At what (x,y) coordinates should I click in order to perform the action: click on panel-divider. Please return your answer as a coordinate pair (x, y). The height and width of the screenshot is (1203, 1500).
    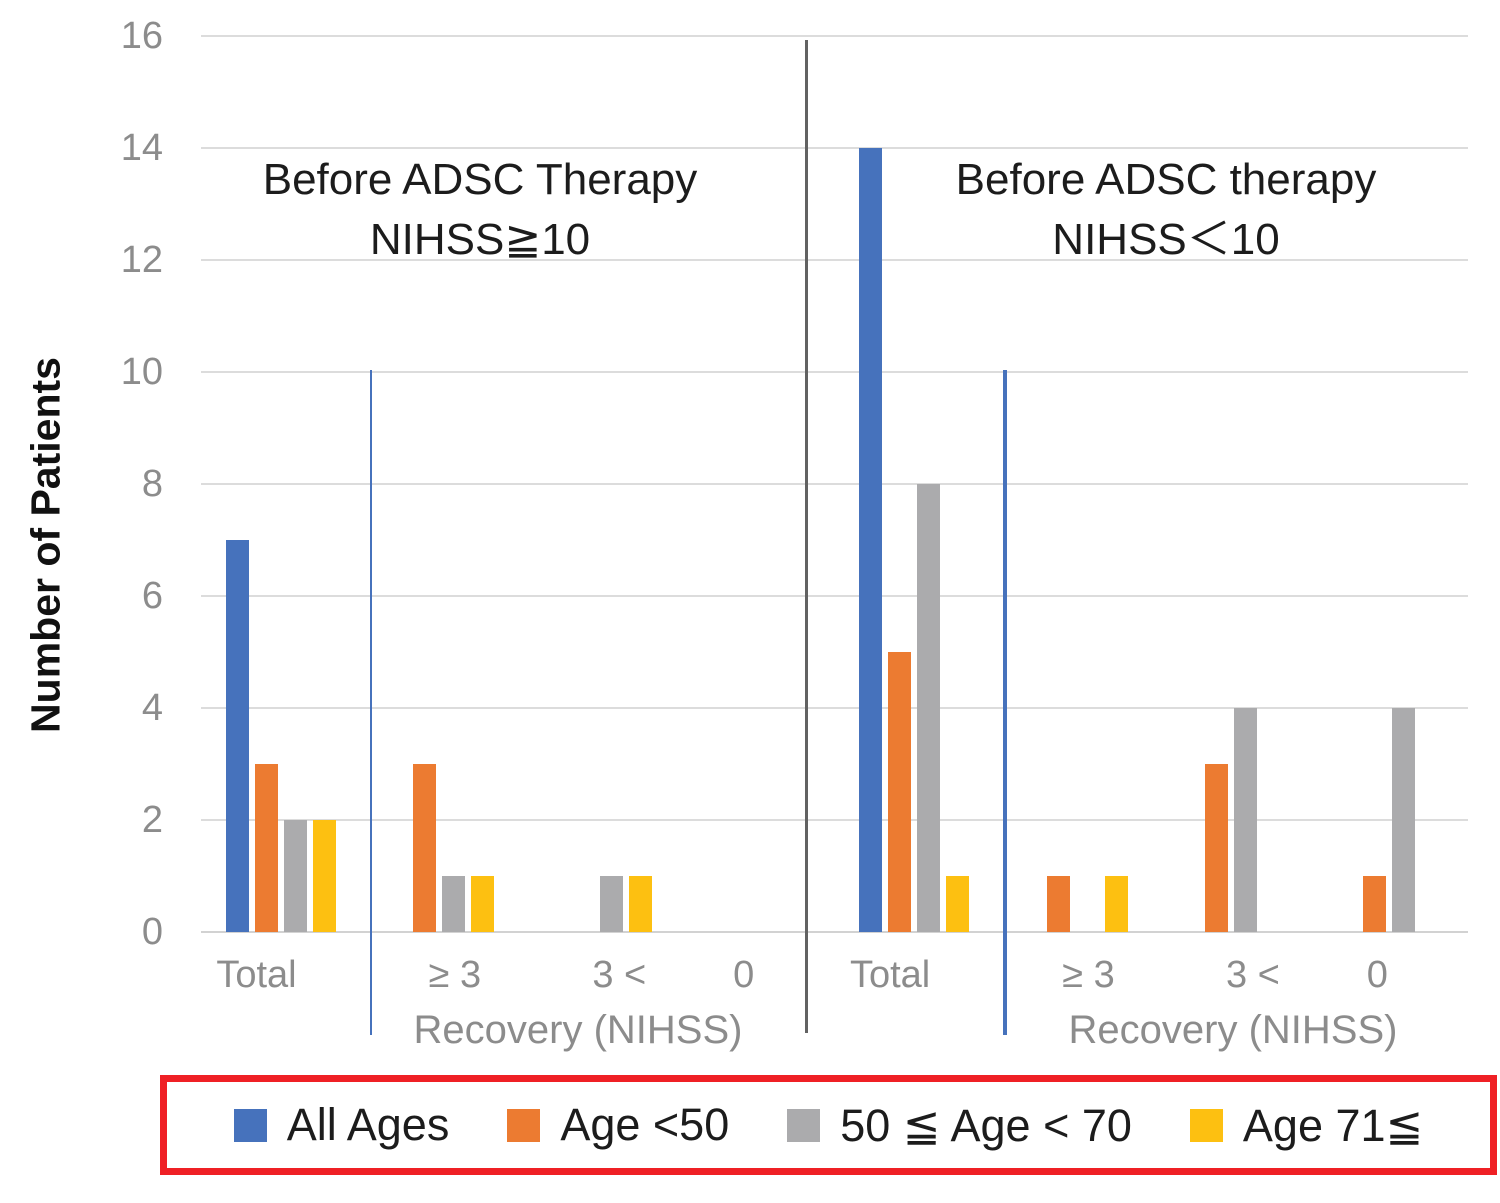
    Looking at the image, I should click on (806, 536).